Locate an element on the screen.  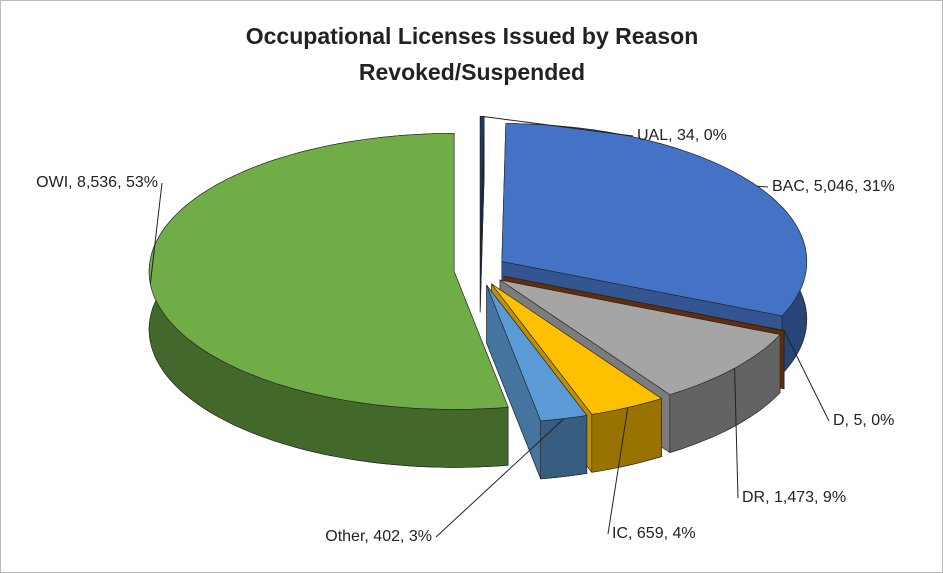
data-label: UAL, 34, 0% is located at coordinates (682, 135).